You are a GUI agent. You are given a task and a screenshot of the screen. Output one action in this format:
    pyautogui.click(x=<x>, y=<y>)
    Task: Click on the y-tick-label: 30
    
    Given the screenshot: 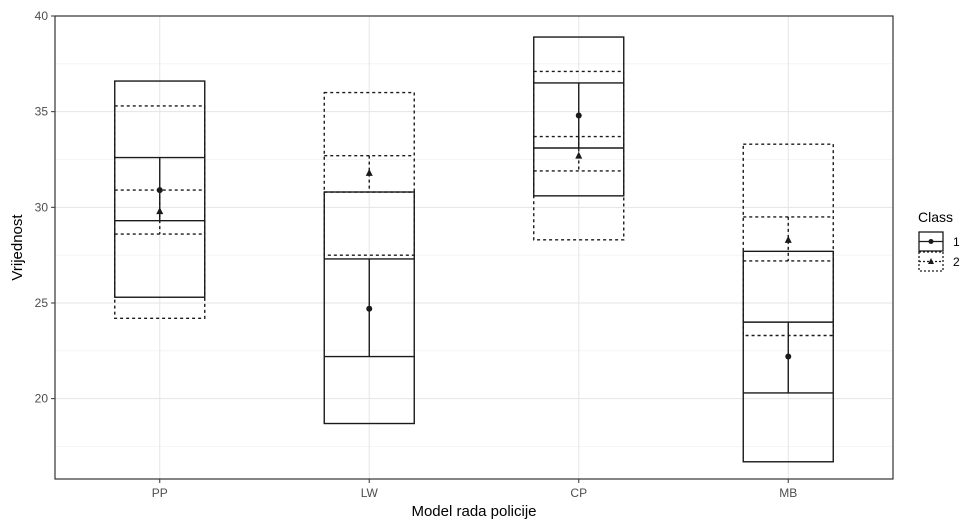 What is the action you would take?
    pyautogui.click(x=42, y=207)
    